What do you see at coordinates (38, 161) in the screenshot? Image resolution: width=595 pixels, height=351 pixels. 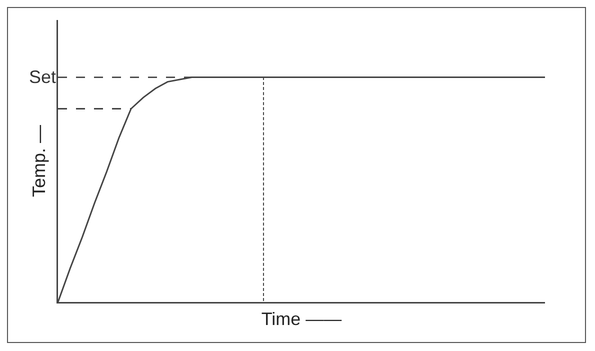 I see `y-axis-title: Temp. —` at bounding box center [38, 161].